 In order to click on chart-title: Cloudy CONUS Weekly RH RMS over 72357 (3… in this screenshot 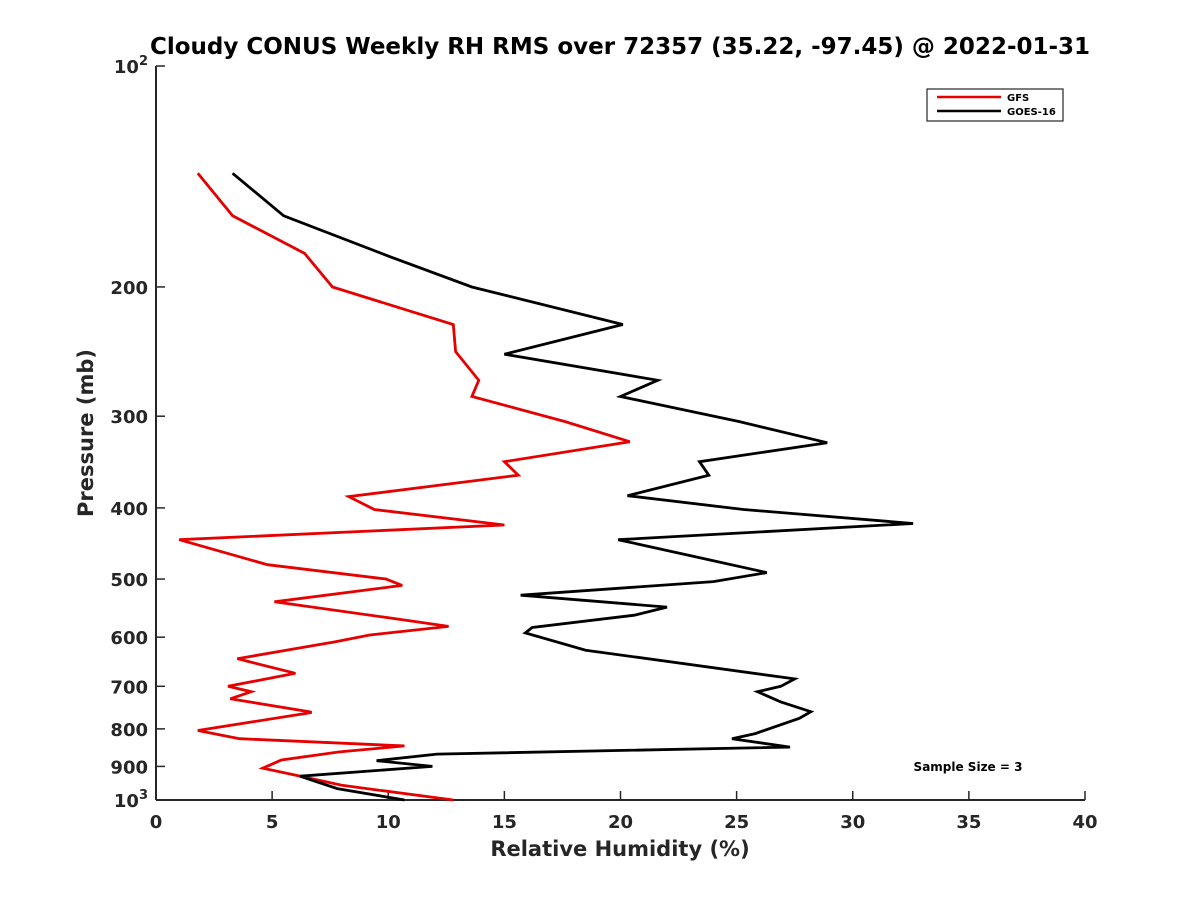, I will do `click(620, 47)`.